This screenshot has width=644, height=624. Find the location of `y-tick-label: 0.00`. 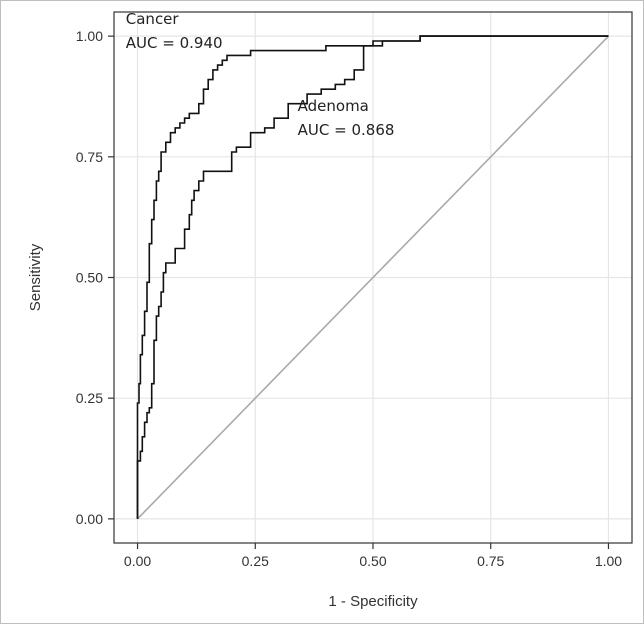

y-tick-label: 0.00 is located at coordinates (89, 519).